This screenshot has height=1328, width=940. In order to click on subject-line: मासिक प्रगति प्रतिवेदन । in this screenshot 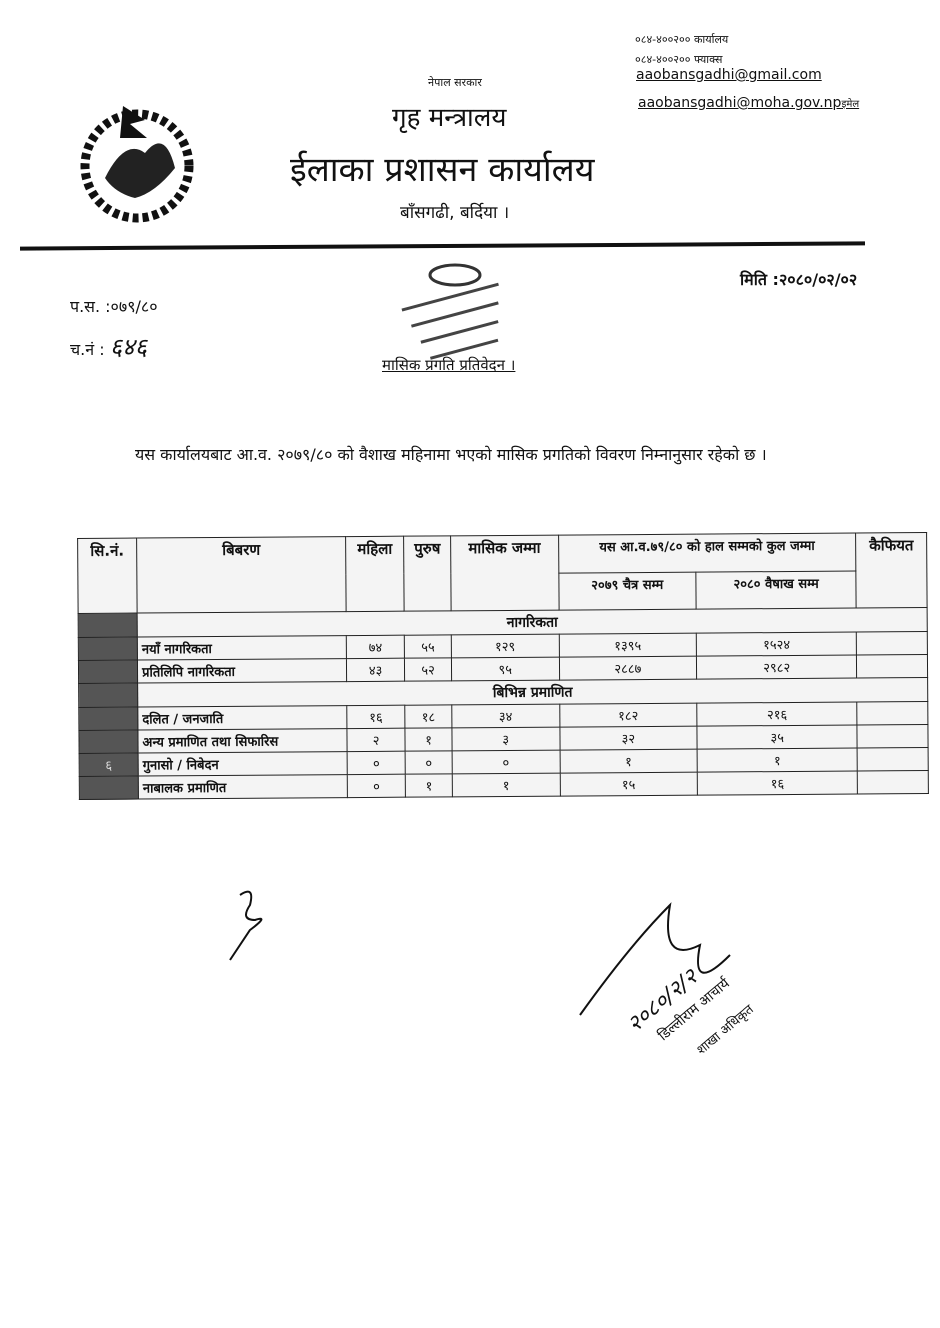, I will do `click(449, 365)`.